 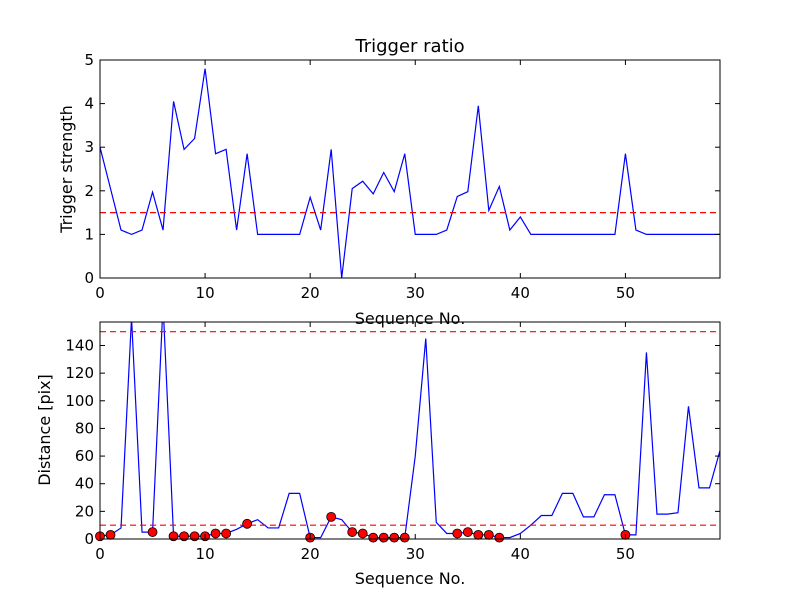 I want to click on y-tick-label: 60, so click(x=84, y=456).